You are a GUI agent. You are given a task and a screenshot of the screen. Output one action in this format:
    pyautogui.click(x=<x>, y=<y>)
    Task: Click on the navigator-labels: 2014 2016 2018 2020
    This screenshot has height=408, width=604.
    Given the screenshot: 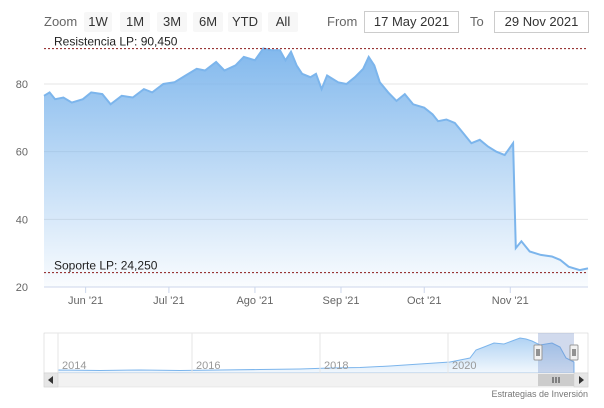 What is the action you would take?
    pyautogui.click(x=266, y=353)
    